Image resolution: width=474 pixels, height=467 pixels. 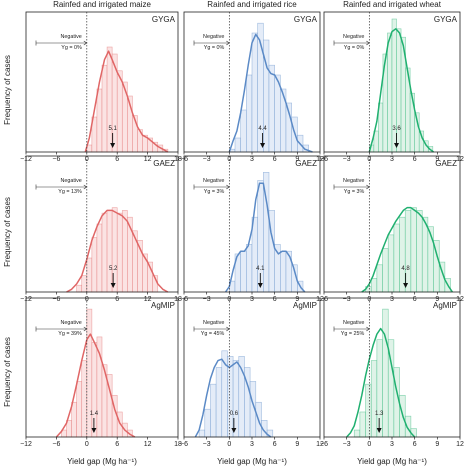 What do you see at coordinates (102, 4) in the screenshot?
I see `column-title-maize: Rainfed and irrigated maize` at bounding box center [102, 4].